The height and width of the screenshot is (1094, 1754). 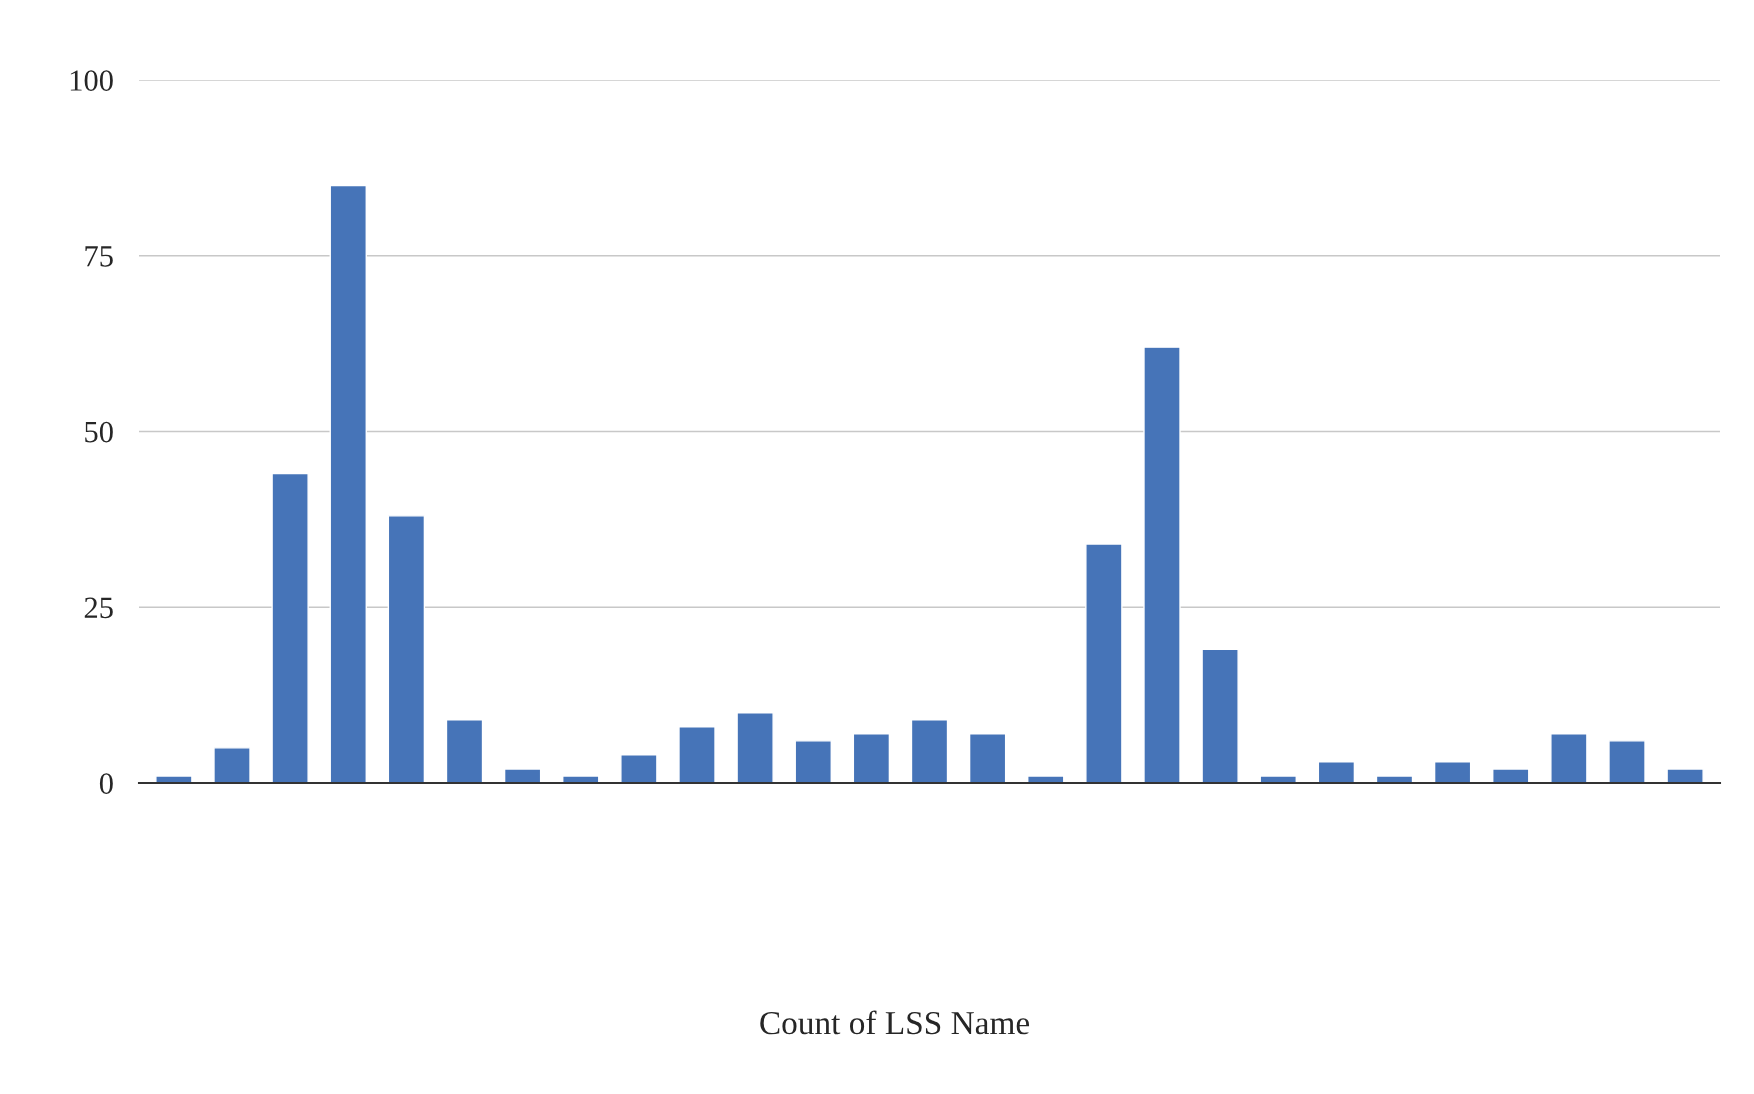 I want to click on y-tick-label: 25, so click(x=98, y=608).